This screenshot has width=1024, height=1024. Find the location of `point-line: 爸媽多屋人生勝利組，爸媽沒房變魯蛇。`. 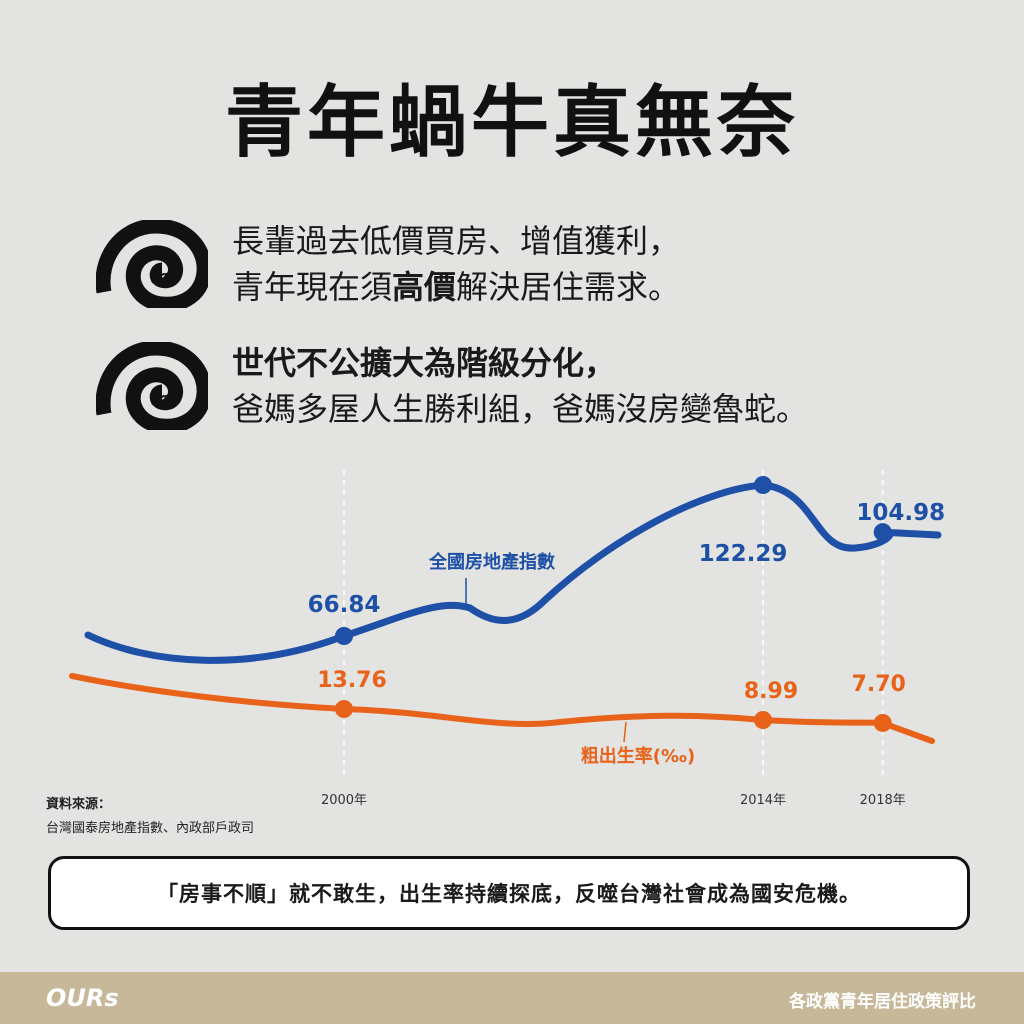

point-line: 爸媽多屋人生勝利組，爸媽沒房變魯蛇。 is located at coordinates (520, 409).